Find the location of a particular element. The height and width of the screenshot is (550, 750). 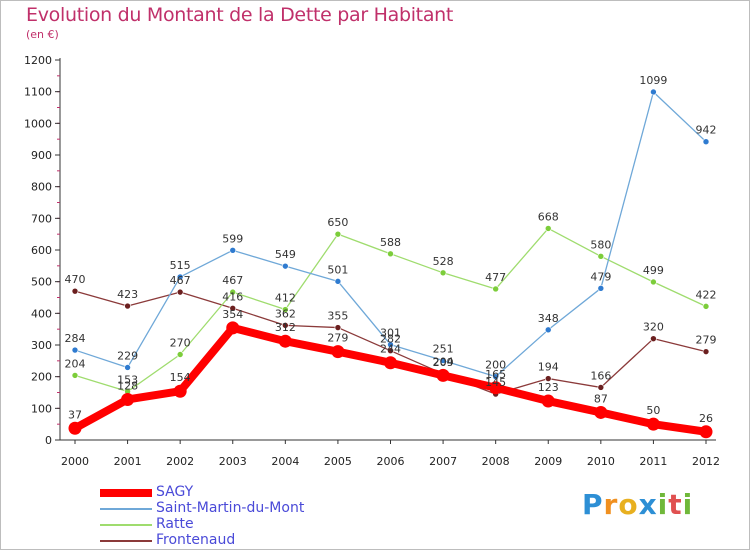

x-tick-label: 2005 is located at coordinates (338, 461).